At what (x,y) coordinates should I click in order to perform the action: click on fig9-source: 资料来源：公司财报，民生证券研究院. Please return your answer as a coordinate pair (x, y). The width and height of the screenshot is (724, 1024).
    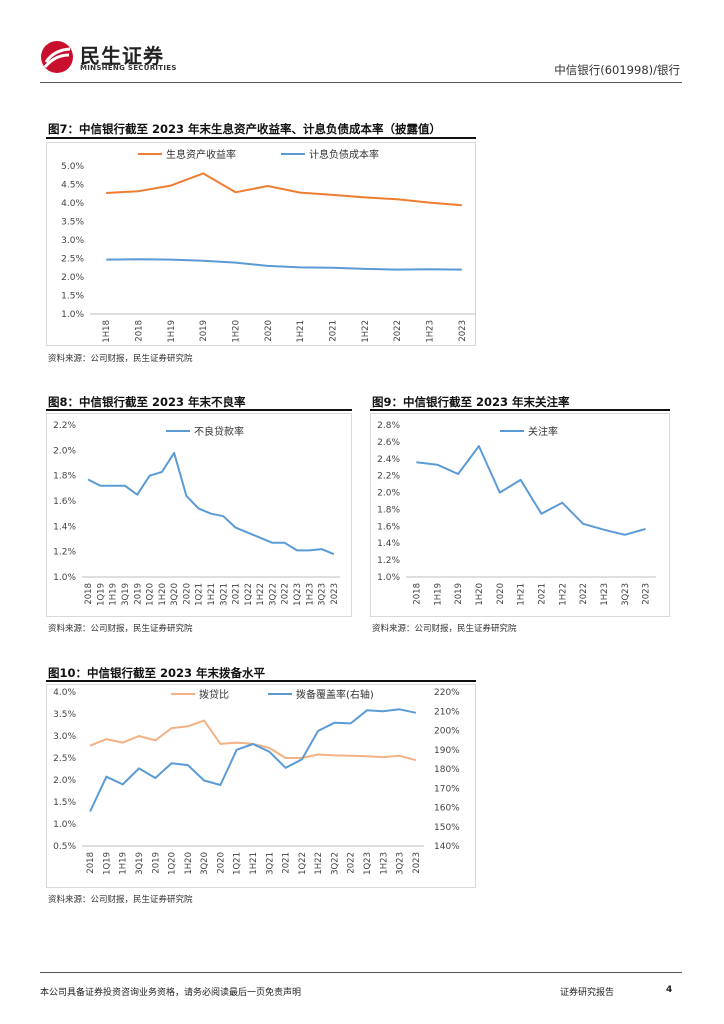
    Looking at the image, I should click on (444, 629).